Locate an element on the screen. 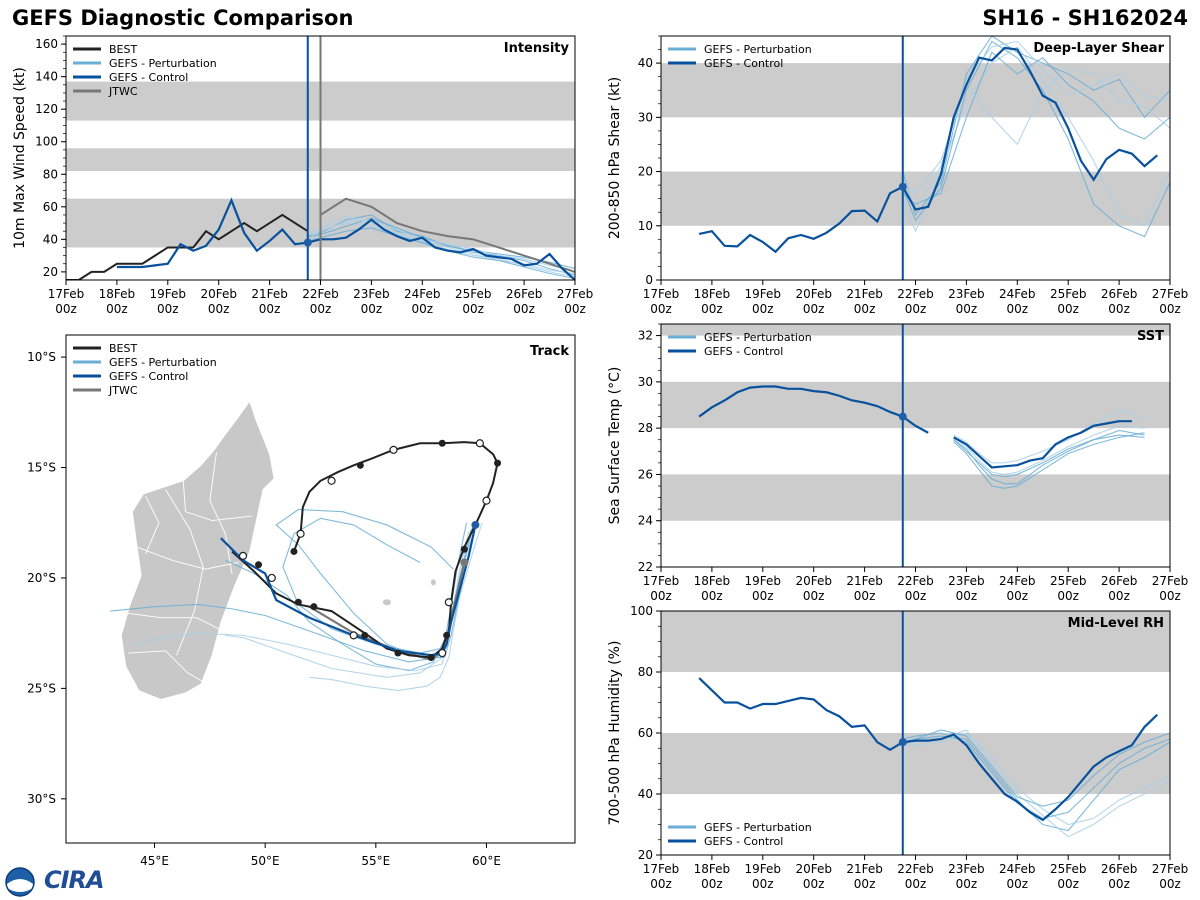  rh-ytick-label: 40 is located at coordinates (645, 794).